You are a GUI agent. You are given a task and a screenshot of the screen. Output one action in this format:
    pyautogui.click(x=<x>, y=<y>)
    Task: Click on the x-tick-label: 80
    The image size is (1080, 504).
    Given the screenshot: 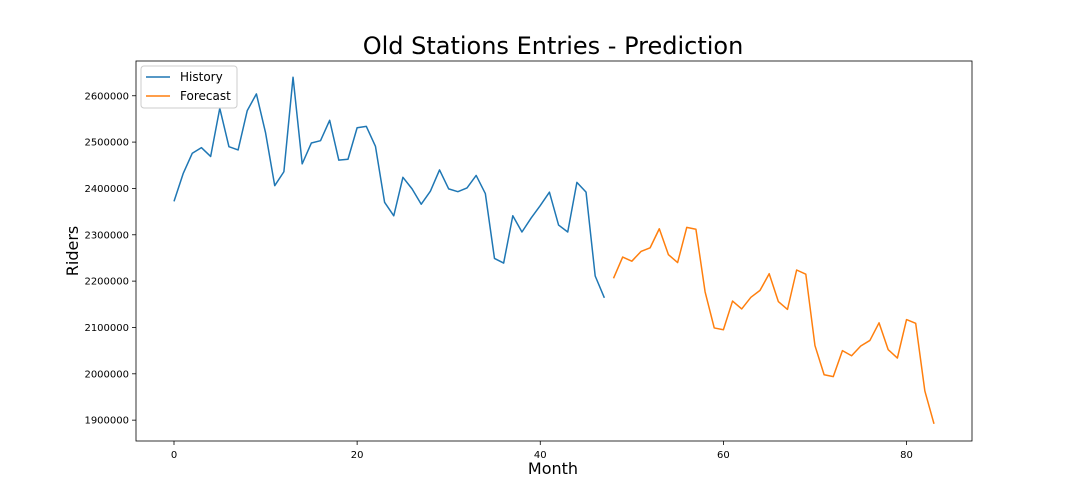 What is the action you would take?
    pyautogui.click(x=906, y=455)
    